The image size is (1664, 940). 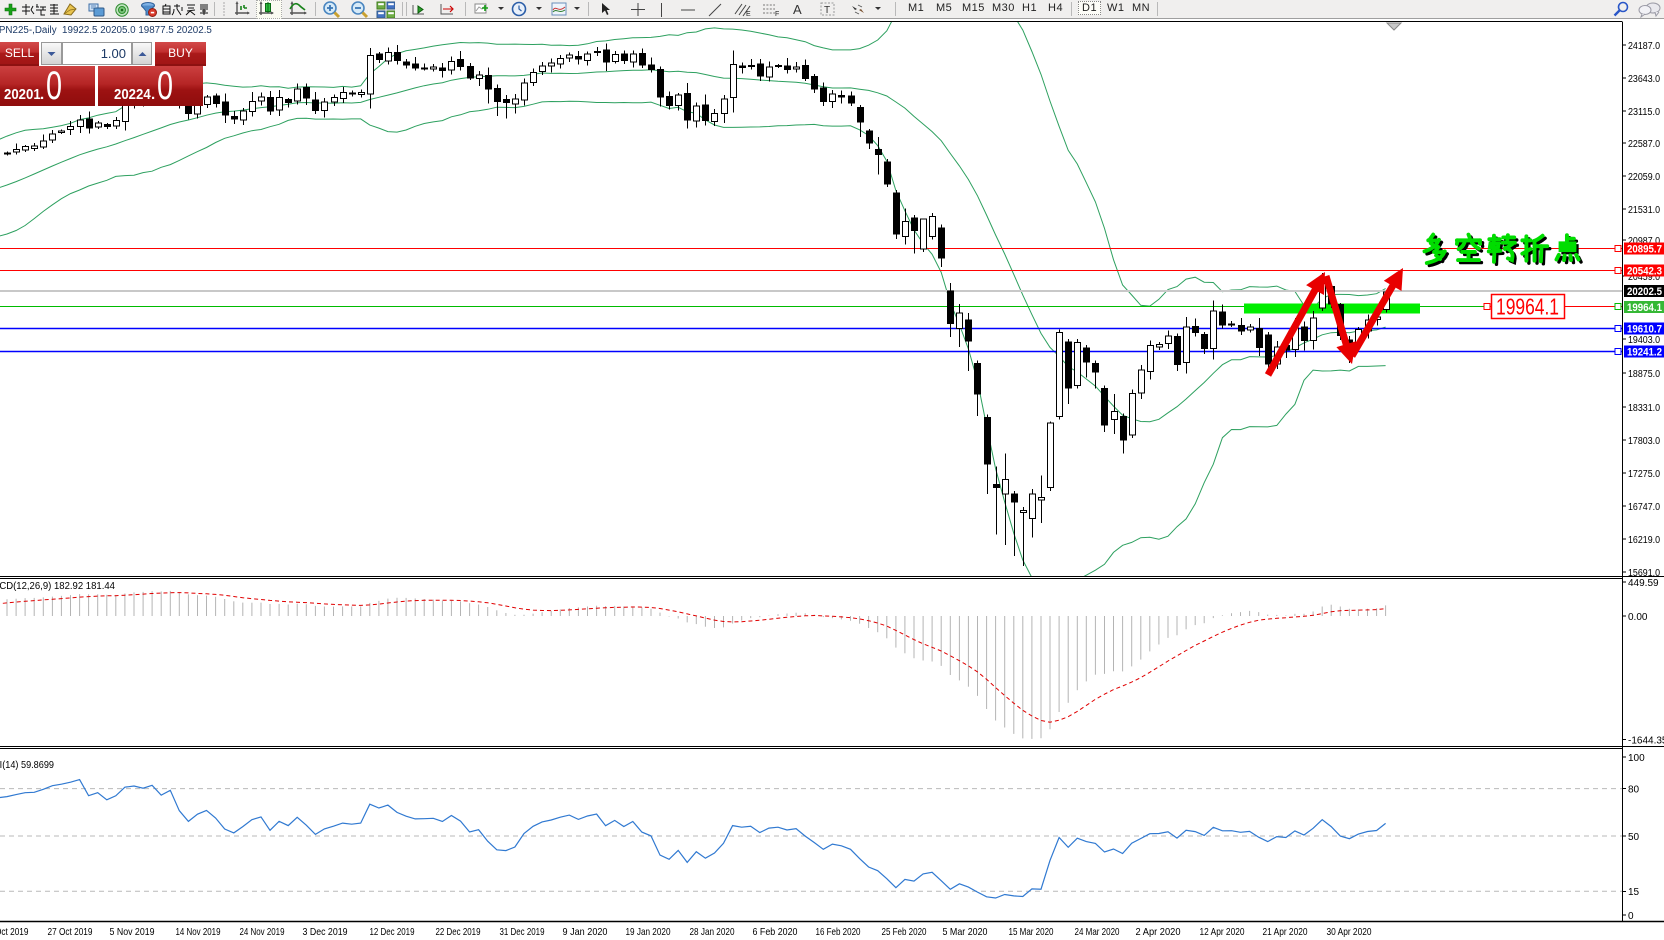 I want to click on svg-text: 31 Dec 2019, so click(x=522, y=932).